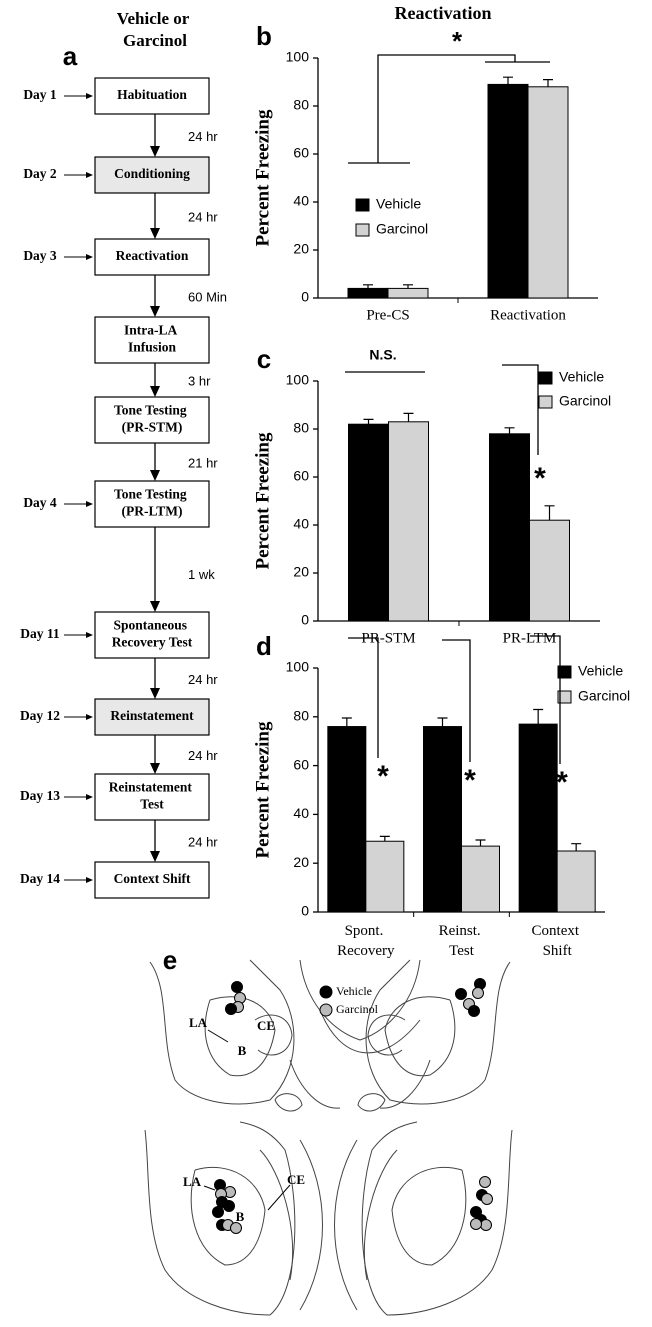 Image resolution: width=652 pixels, height=1327 pixels. What do you see at coordinates (203, 462) in the screenshot?
I see `interval-label: 21 hr` at bounding box center [203, 462].